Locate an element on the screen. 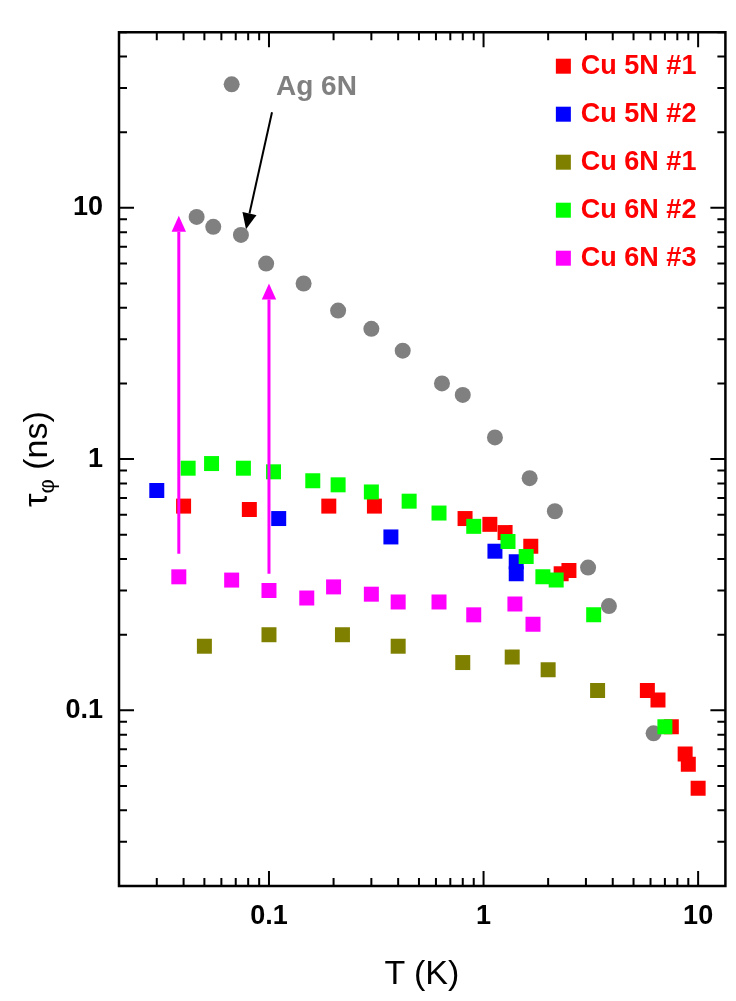  y-tick-label: 0.1 is located at coordinates (84, 708).